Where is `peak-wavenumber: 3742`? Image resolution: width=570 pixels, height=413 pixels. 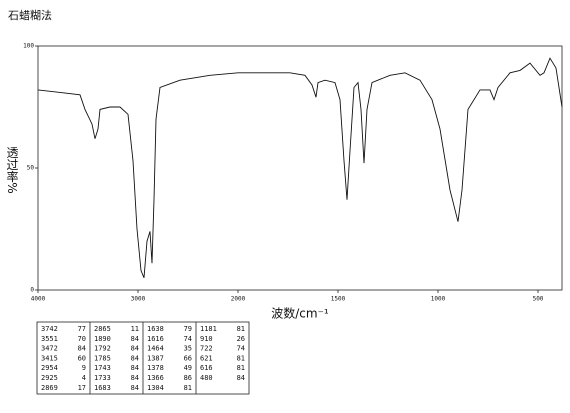 peak-wavenumber: 3742 is located at coordinates (49, 329).